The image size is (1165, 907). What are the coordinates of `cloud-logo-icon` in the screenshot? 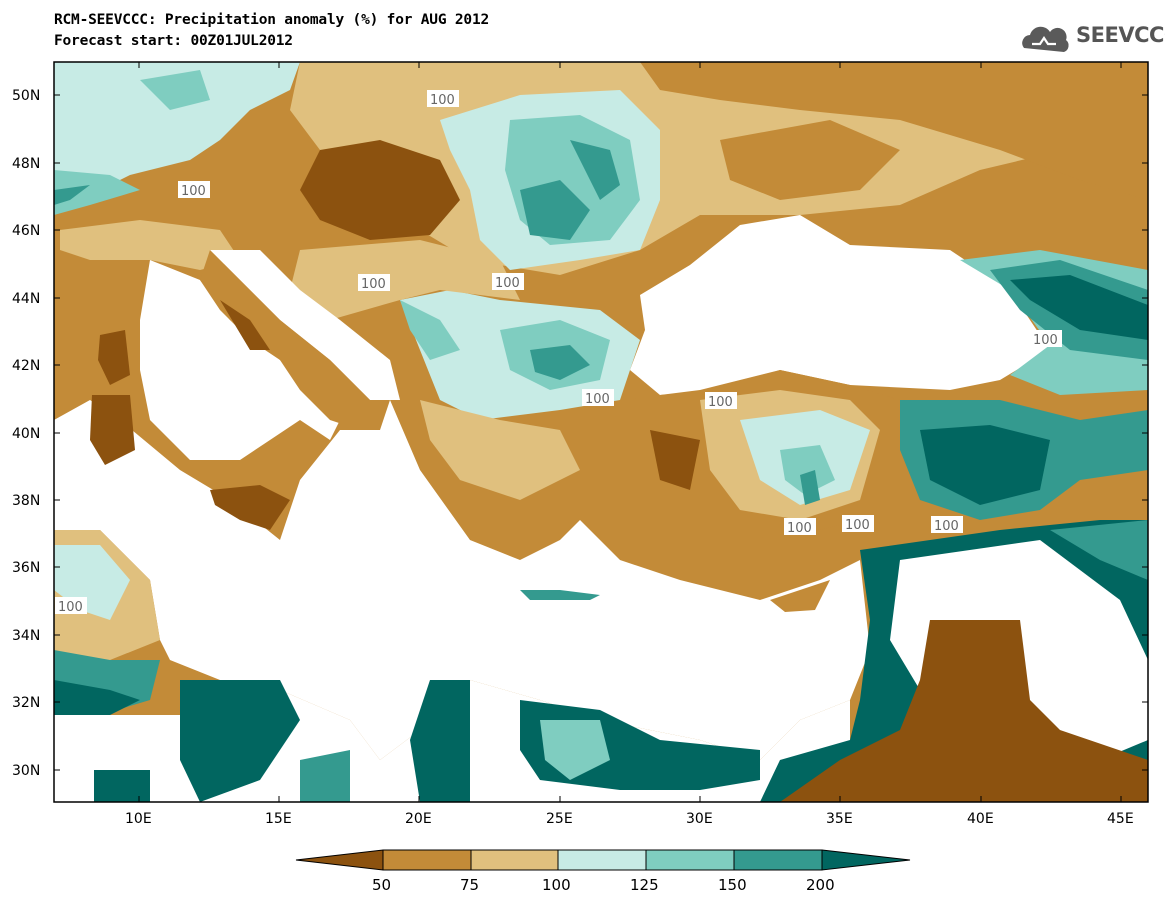 It's located at (1045, 39).